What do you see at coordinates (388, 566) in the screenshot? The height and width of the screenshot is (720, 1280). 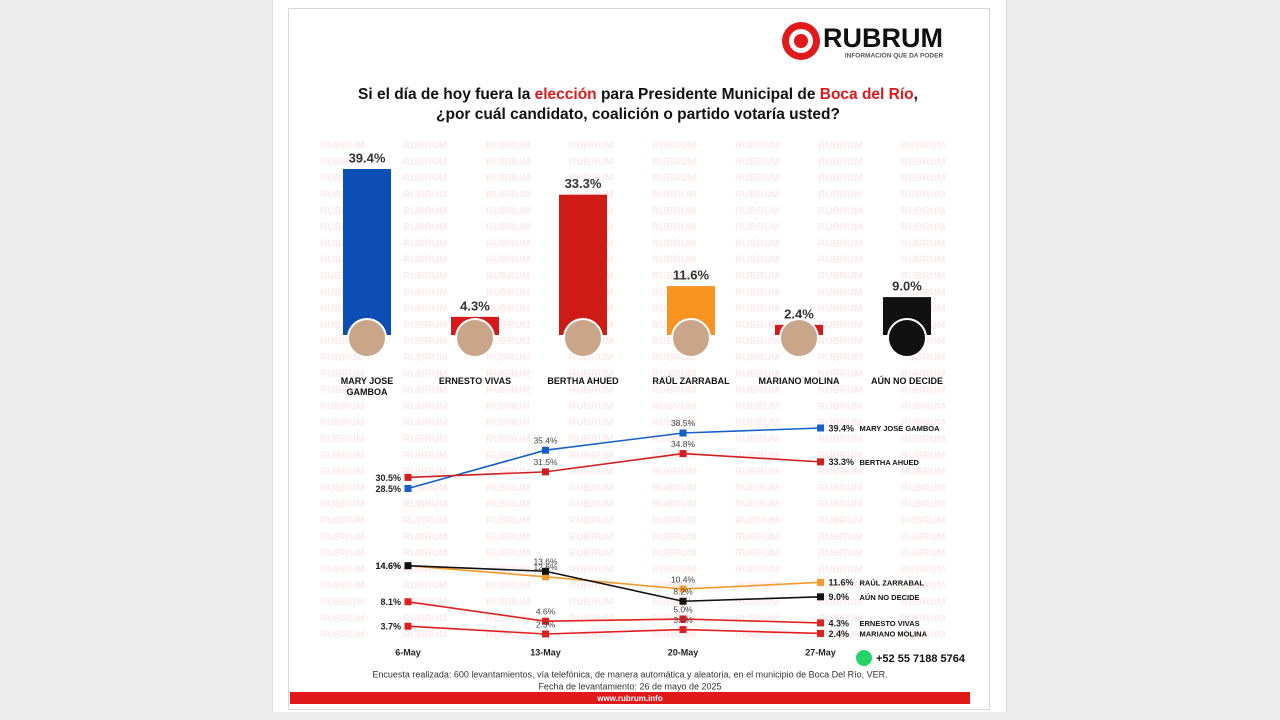 I see `value-label: 14.6%` at bounding box center [388, 566].